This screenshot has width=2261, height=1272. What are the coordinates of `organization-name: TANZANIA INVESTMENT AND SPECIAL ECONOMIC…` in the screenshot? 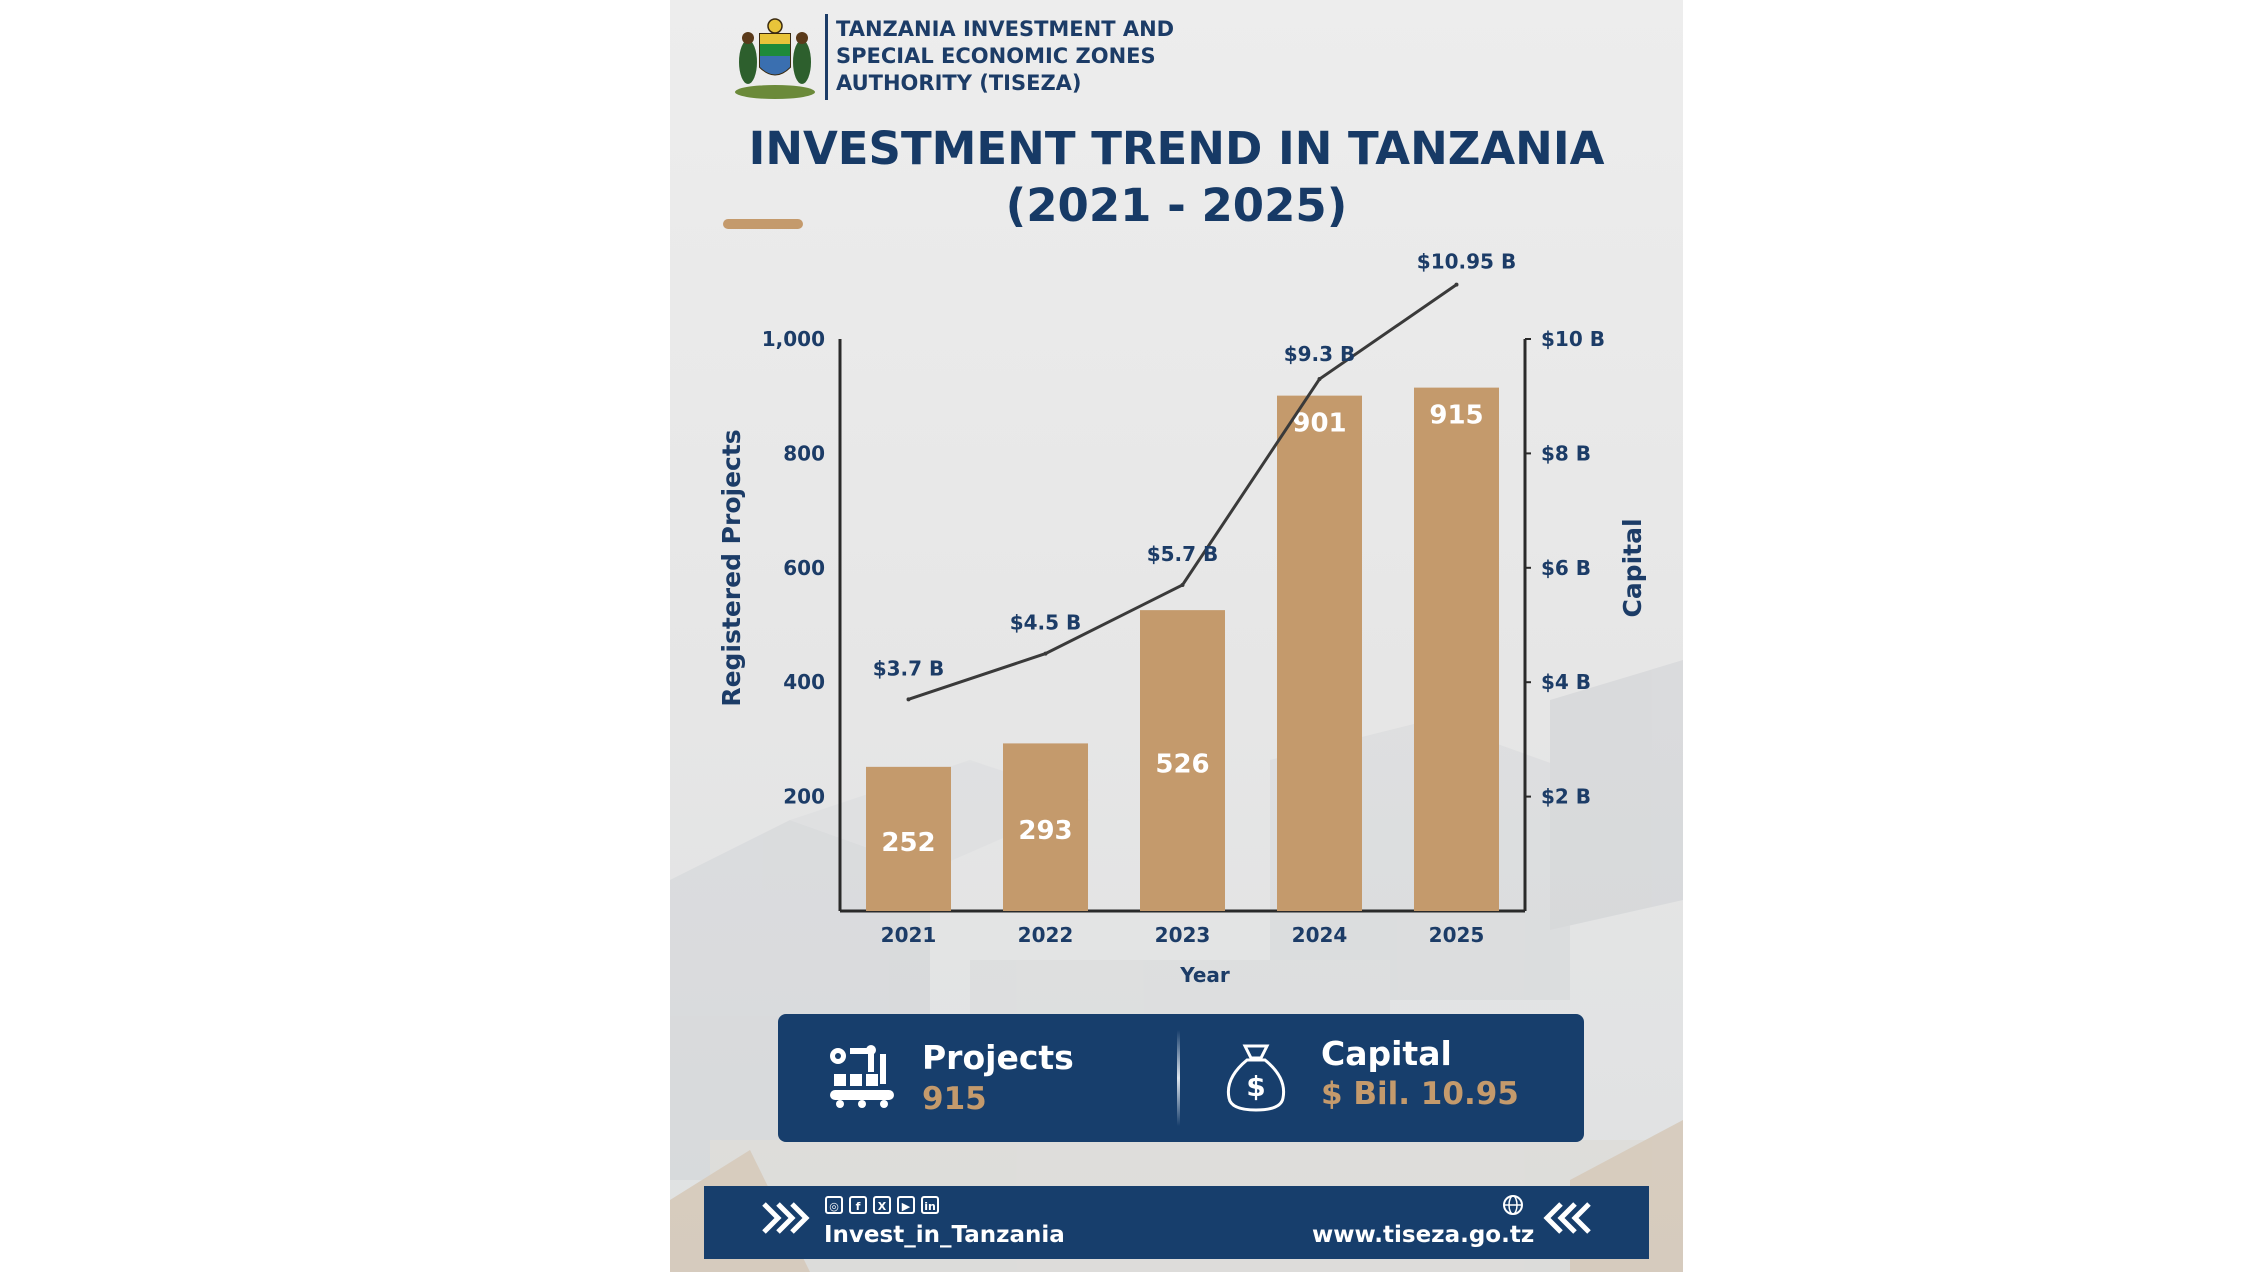 It's located at (1005, 56).